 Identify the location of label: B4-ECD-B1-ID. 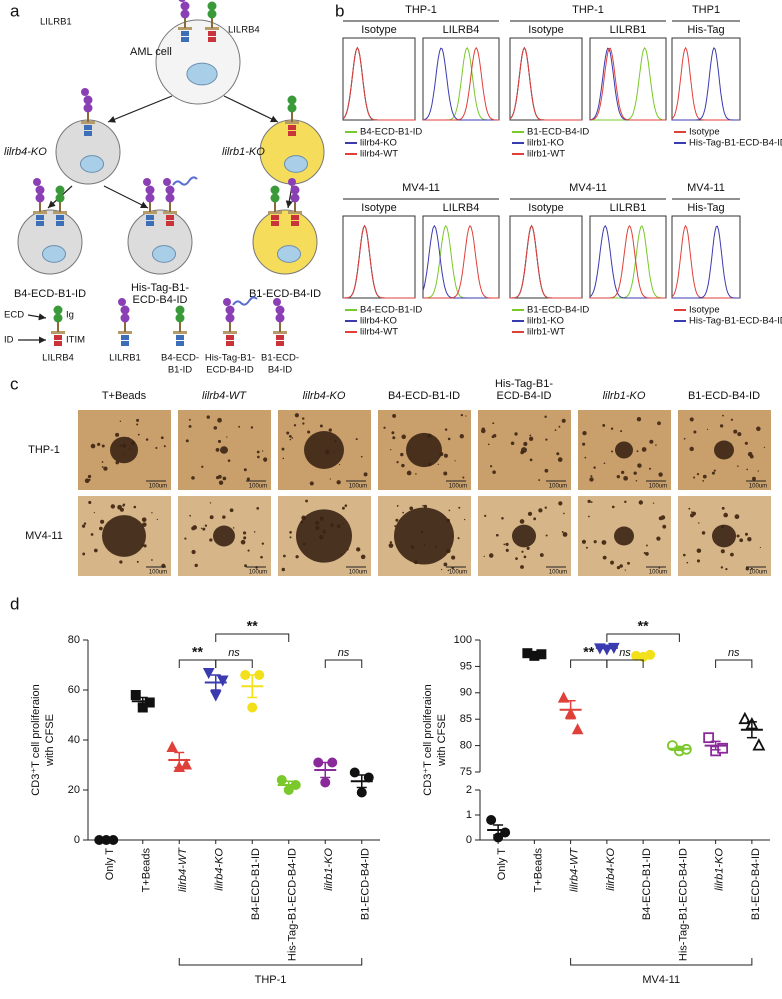
(50, 294).